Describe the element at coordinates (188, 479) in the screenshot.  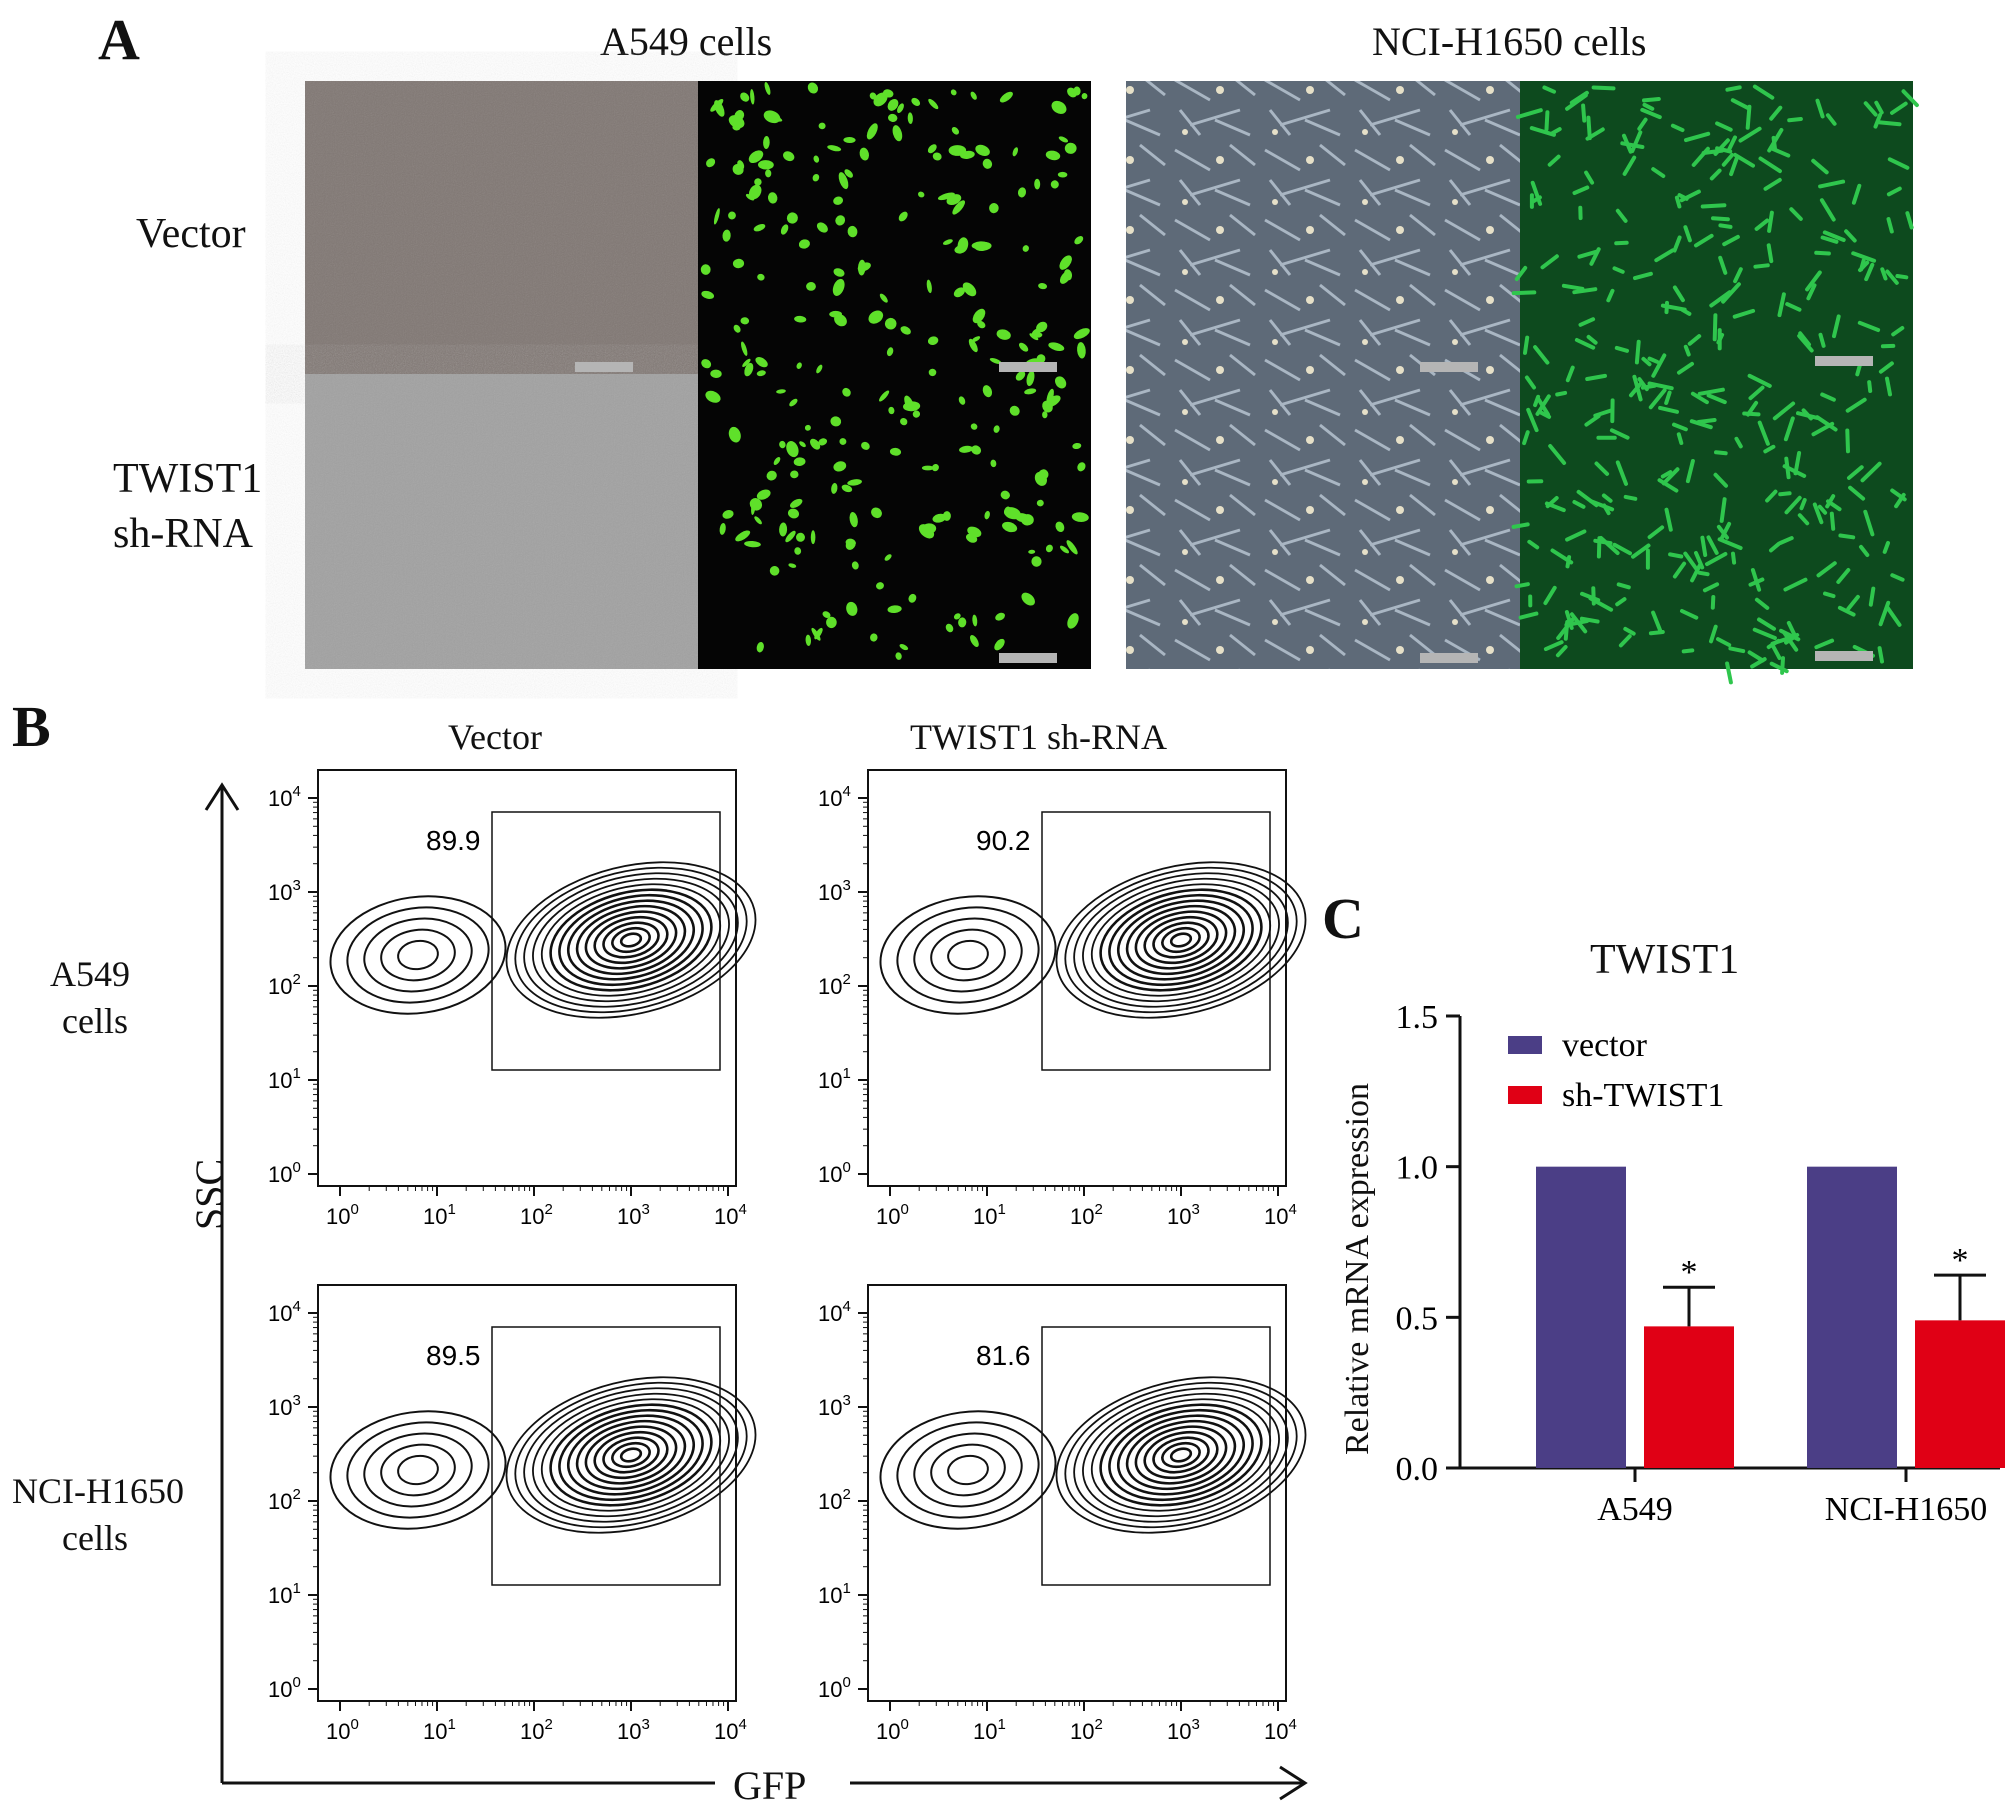
I see `panel-a-row-label-twist1: TWIST1` at that location.